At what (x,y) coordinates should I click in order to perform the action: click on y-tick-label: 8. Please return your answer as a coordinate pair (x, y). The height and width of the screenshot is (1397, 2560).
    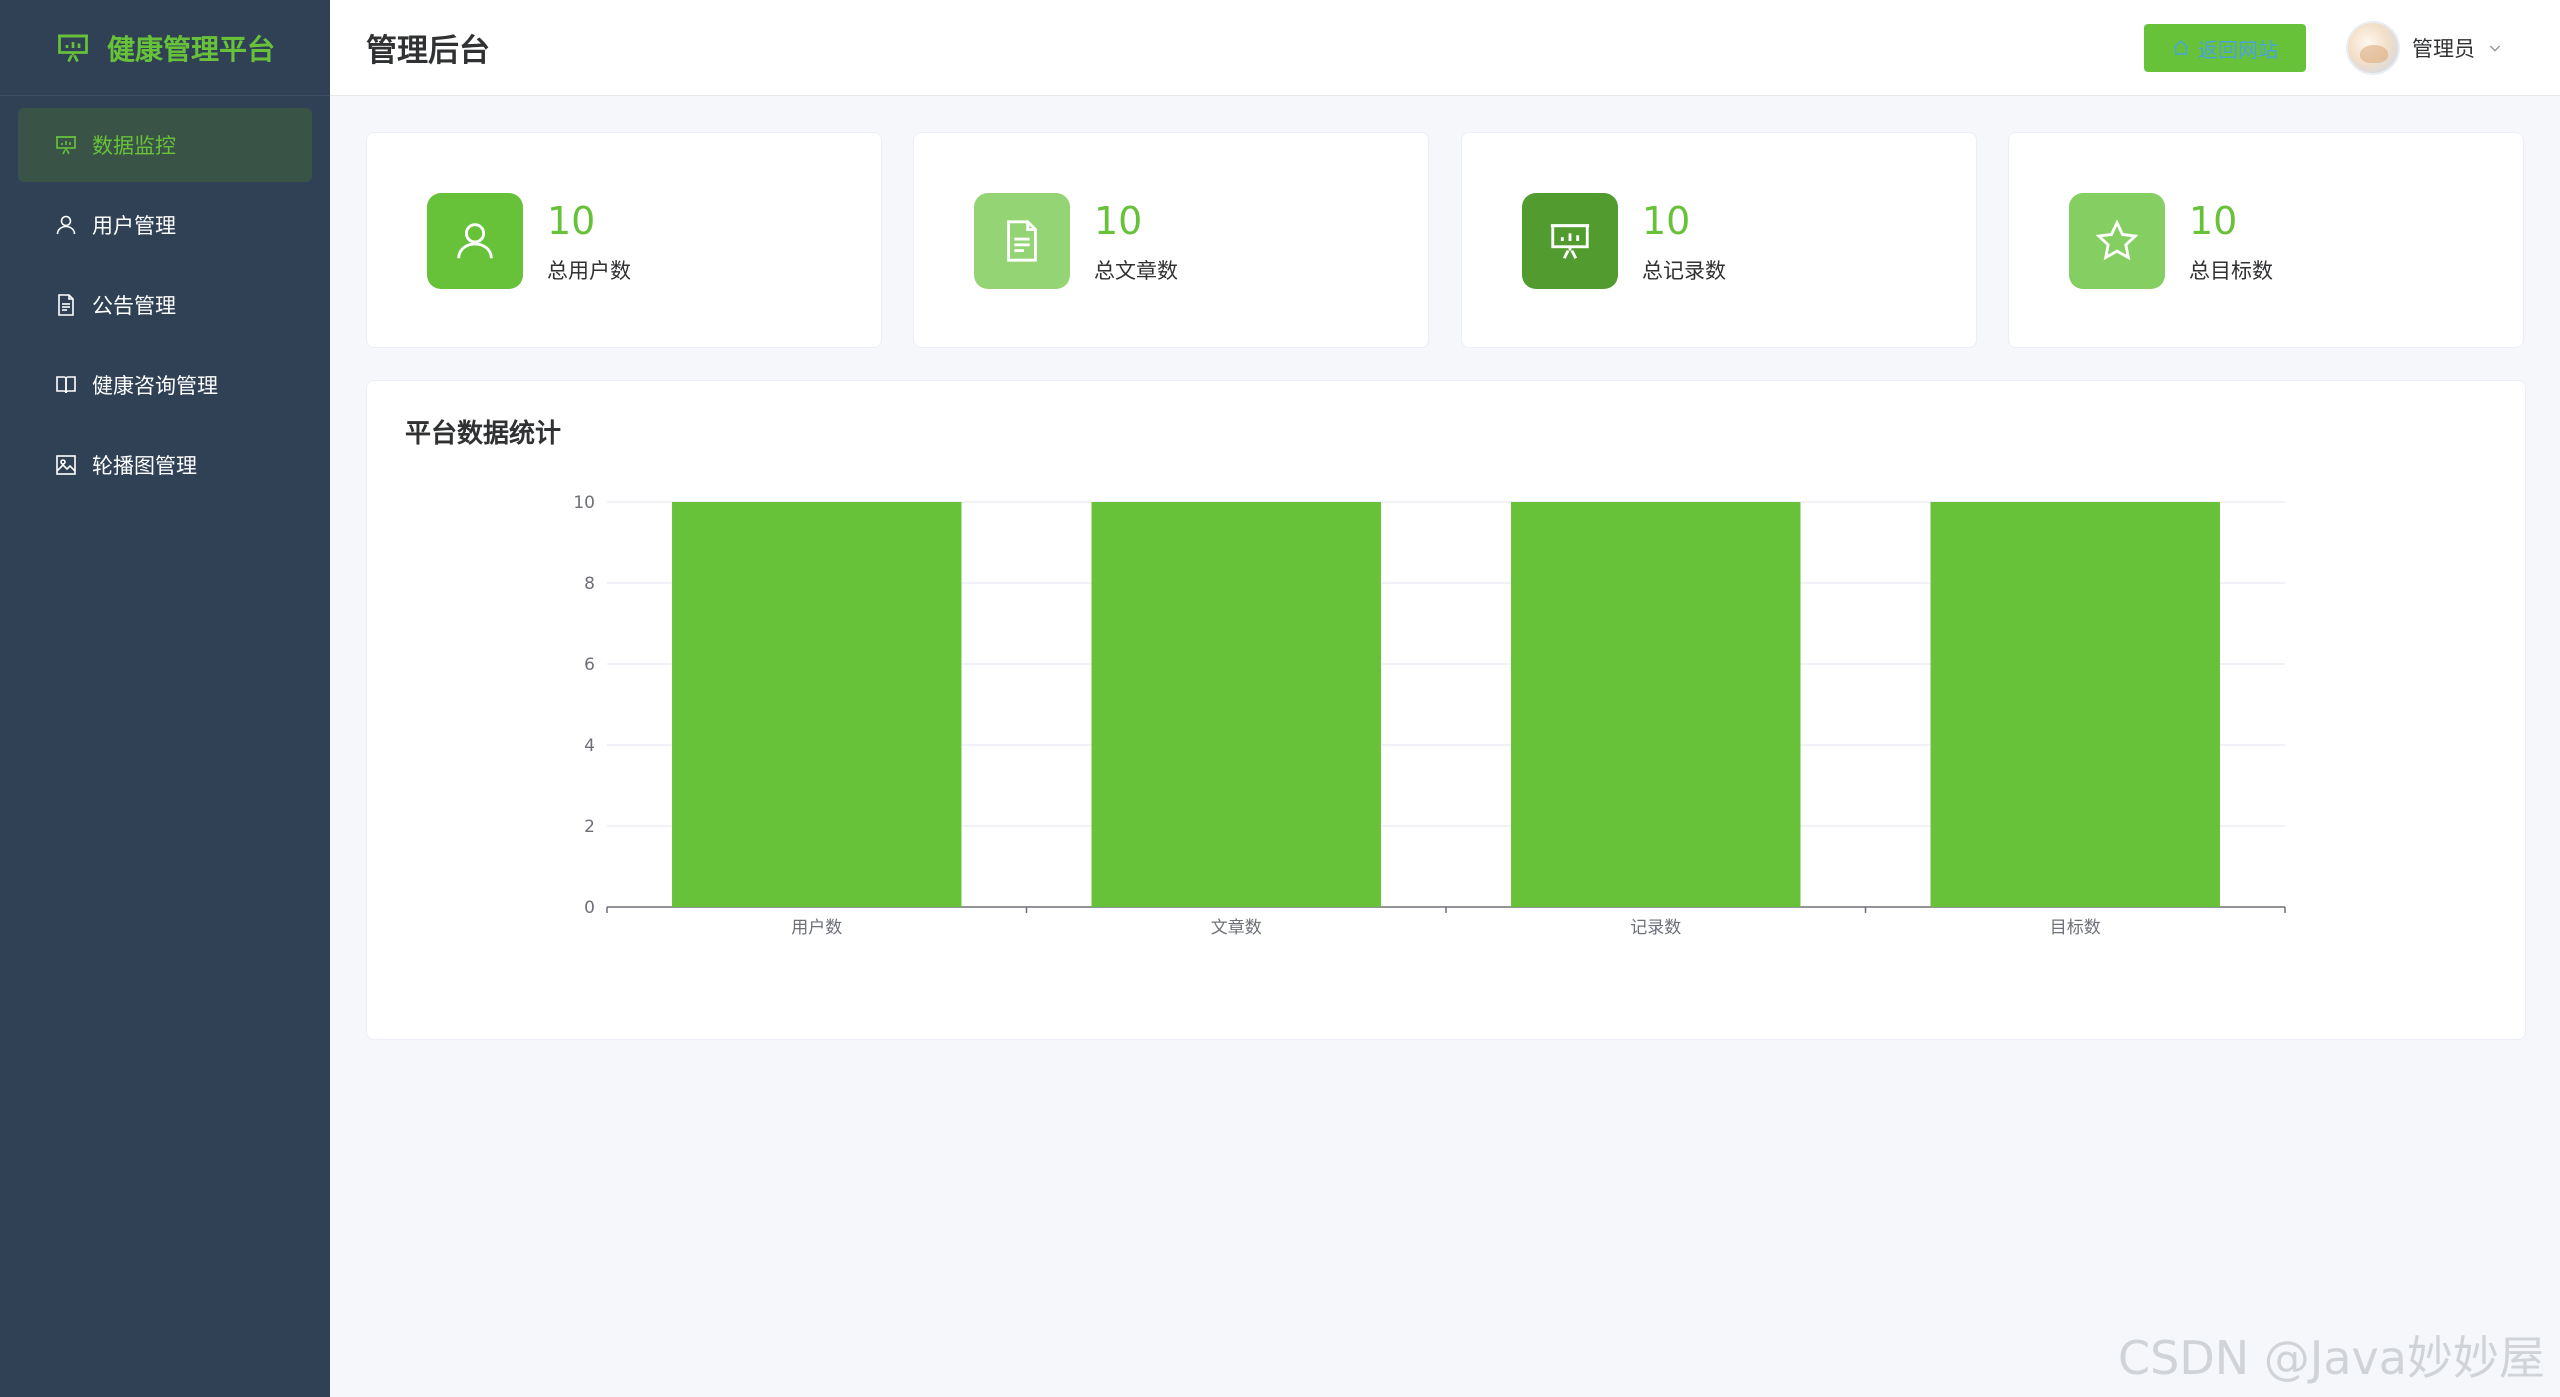
    Looking at the image, I should click on (589, 584).